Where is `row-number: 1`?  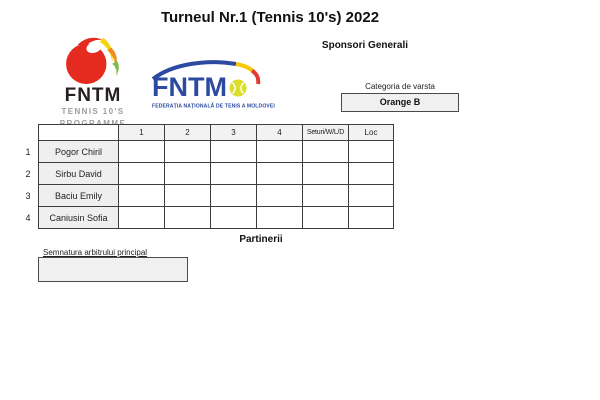 row-number: 1 is located at coordinates (28, 152).